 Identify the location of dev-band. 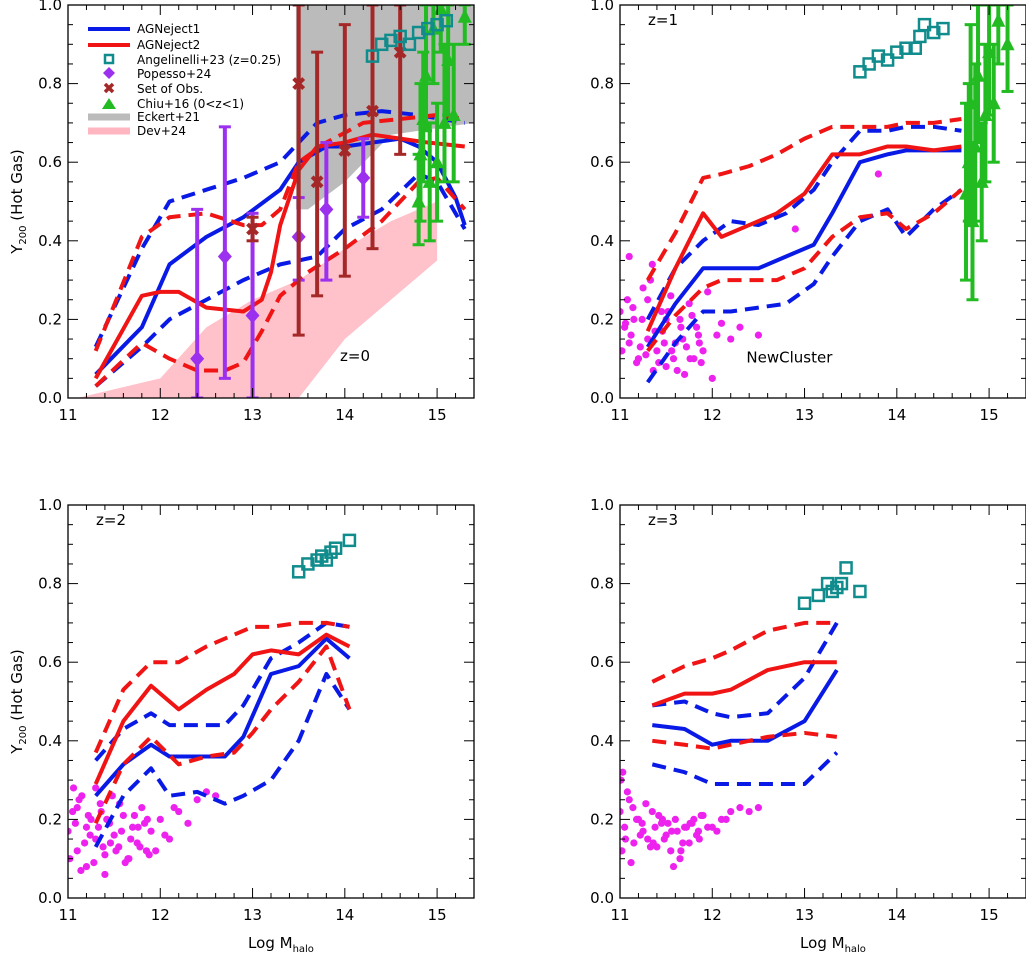
(257, 299).